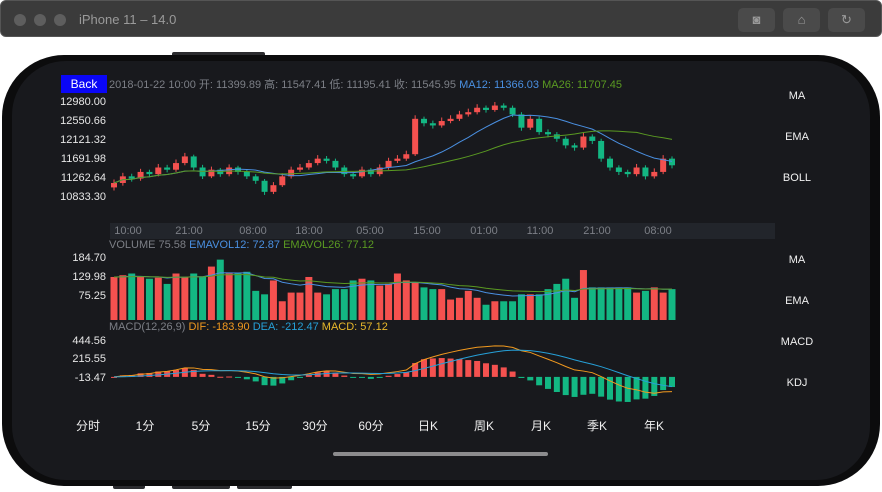 This screenshot has width=882, height=492. What do you see at coordinates (797, 383) in the screenshot?
I see `sub-indicator-kdj: KDJ` at bounding box center [797, 383].